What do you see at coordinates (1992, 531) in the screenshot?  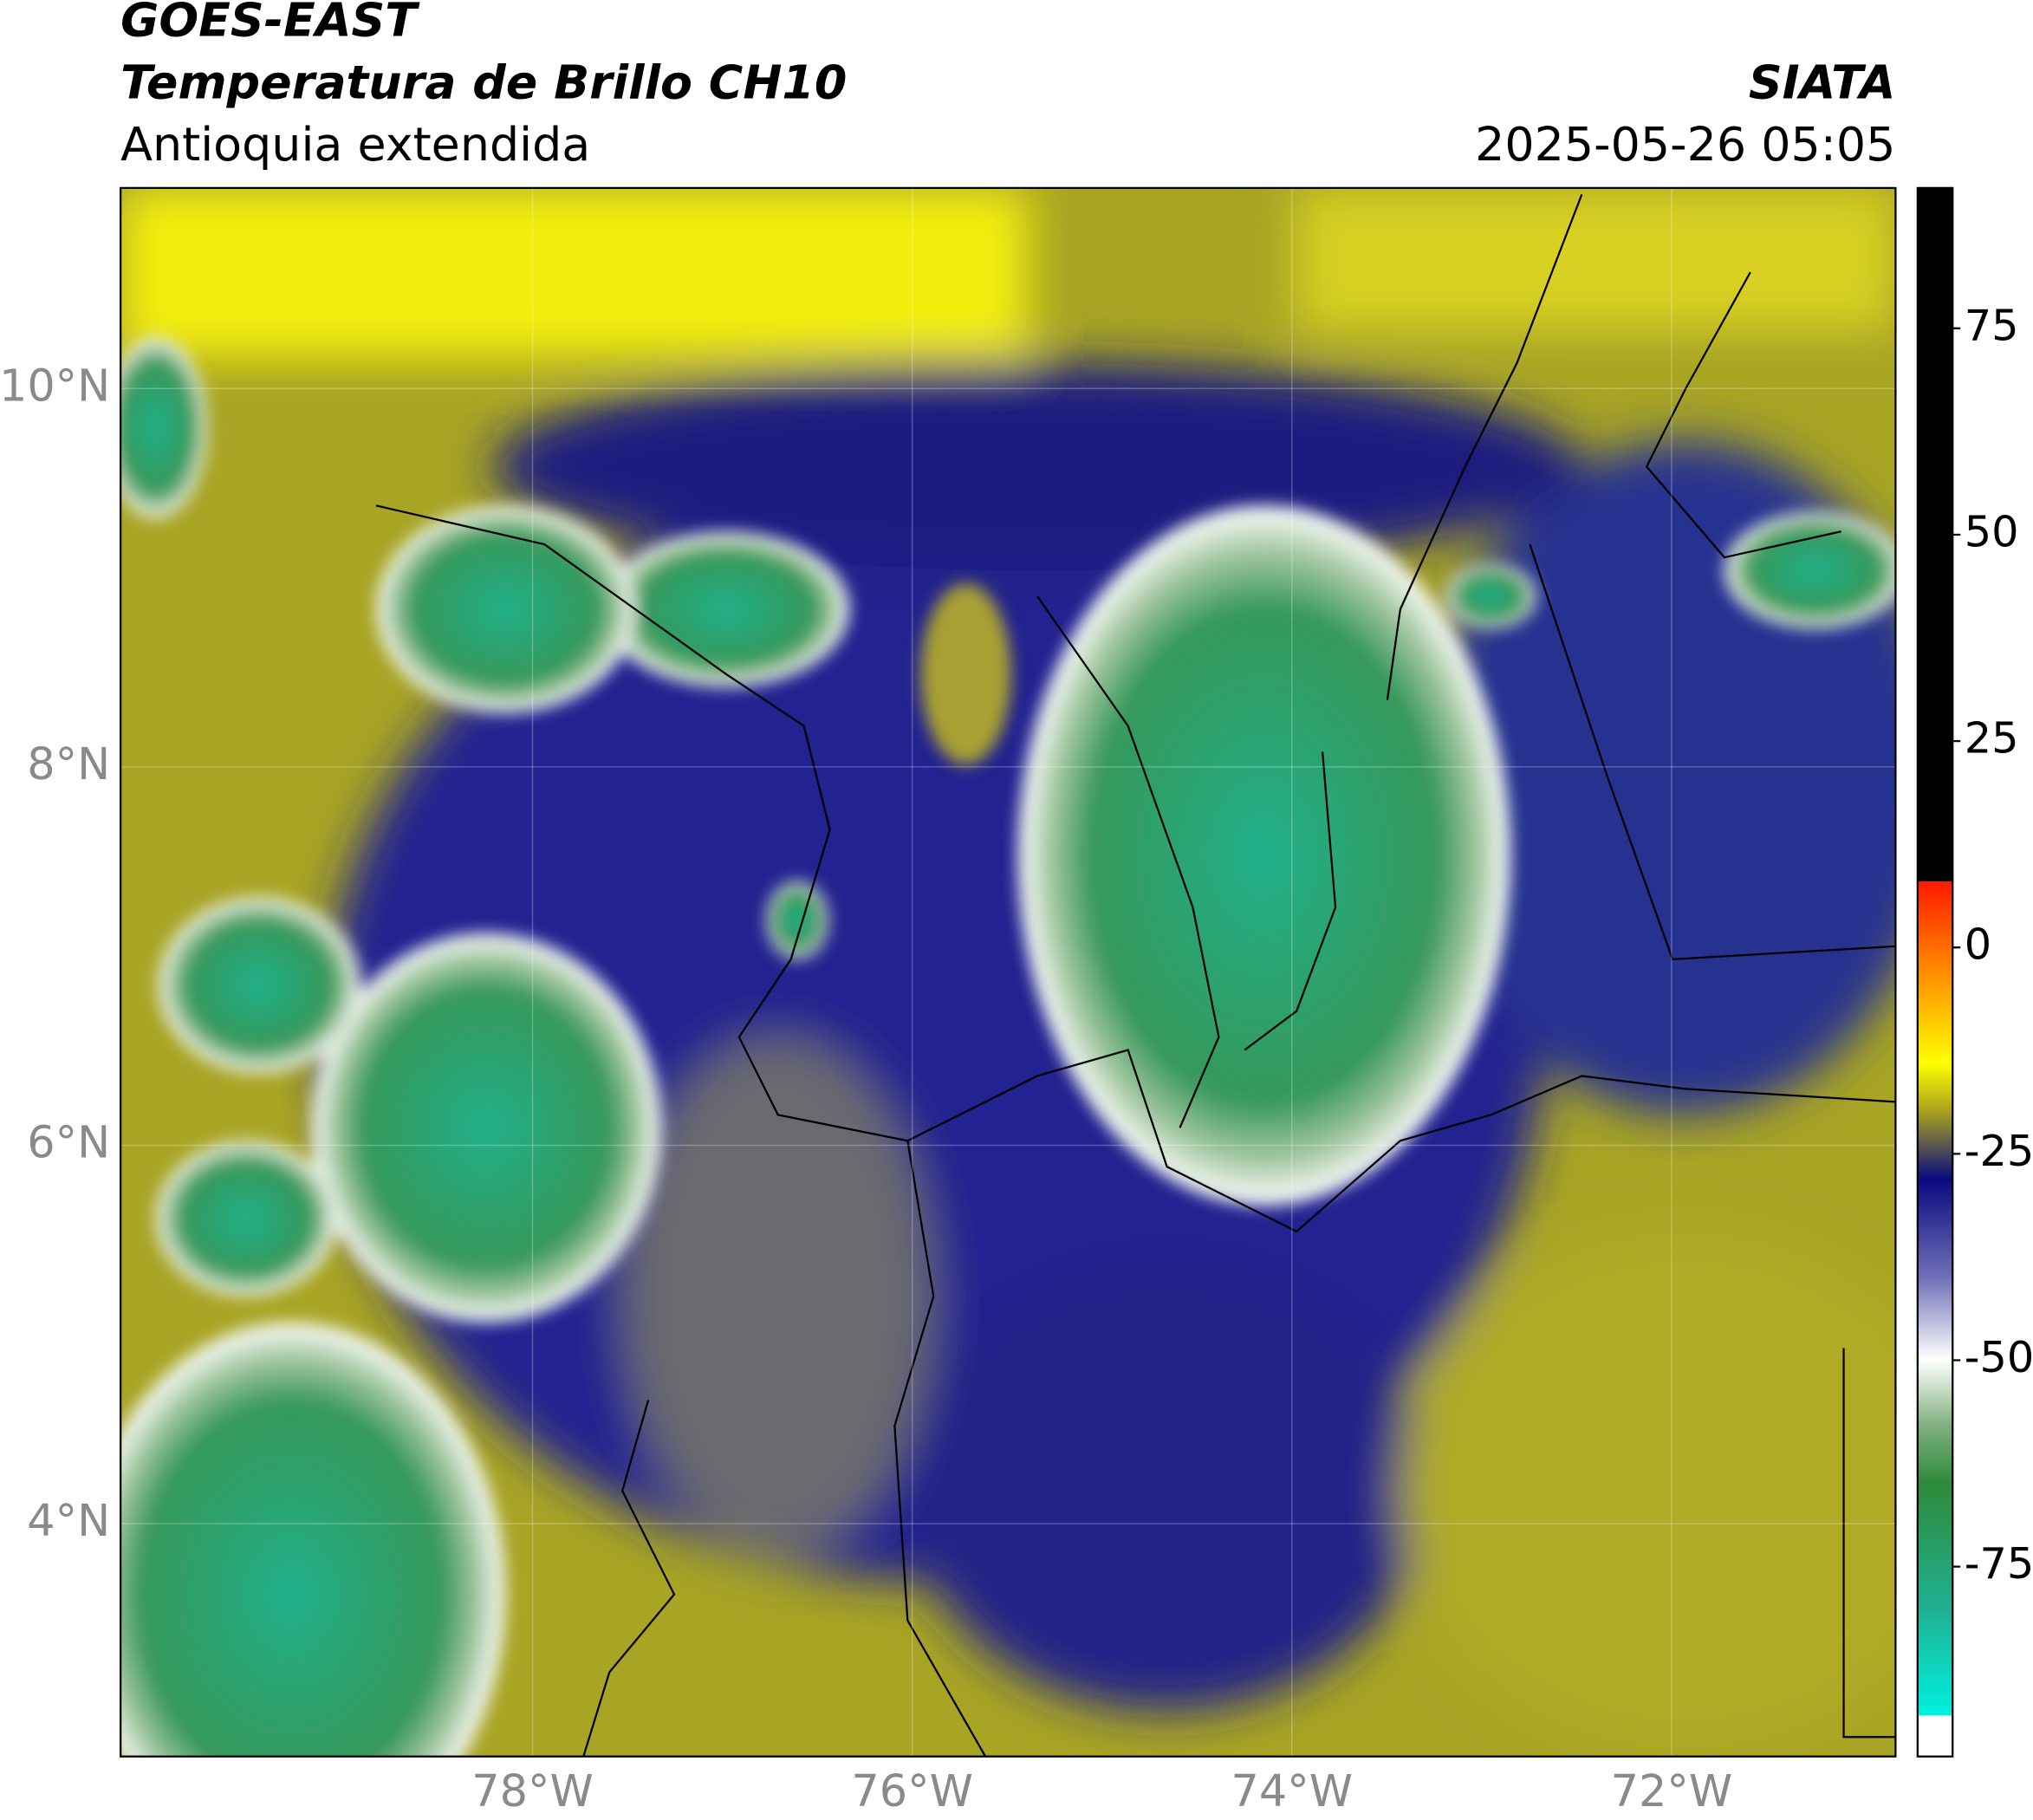 I see `colorbar-label: 50` at bounding box center [1992, 531].